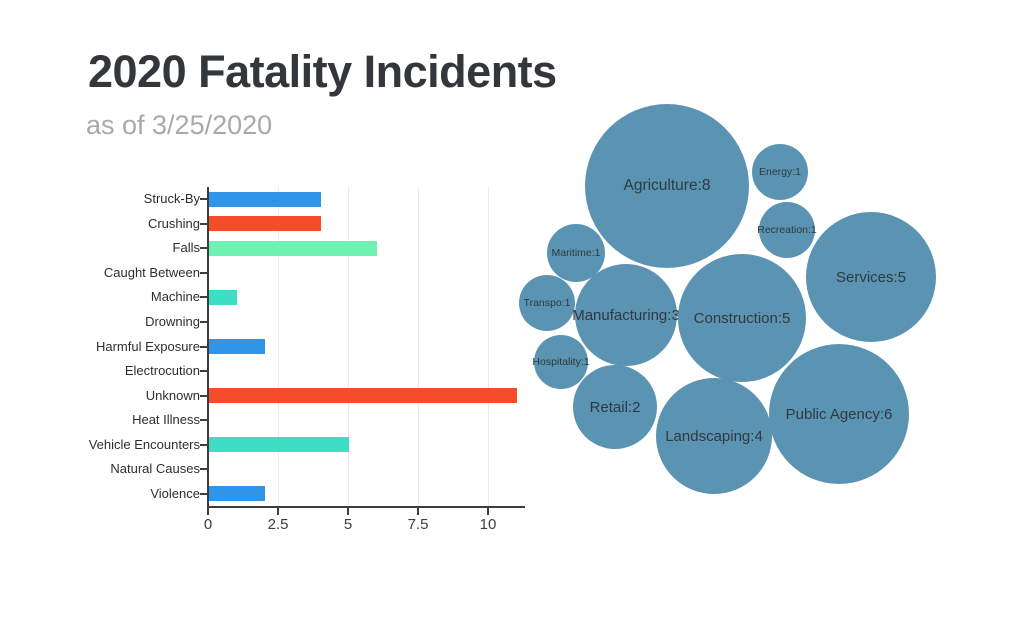 The height and width of the screenshot is (624, 1024). I want to click on bubble-recreation: Recreation:1, so click(787, 230).